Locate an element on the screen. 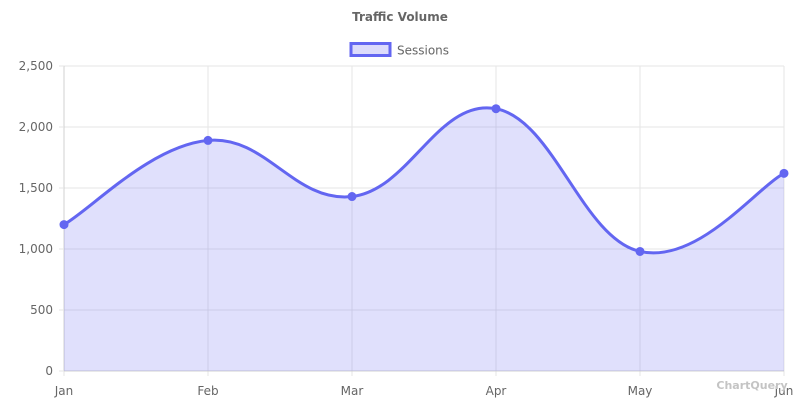 The image size is (800, 400). x-tick-label: Feb is located at coordinates (207, 391).